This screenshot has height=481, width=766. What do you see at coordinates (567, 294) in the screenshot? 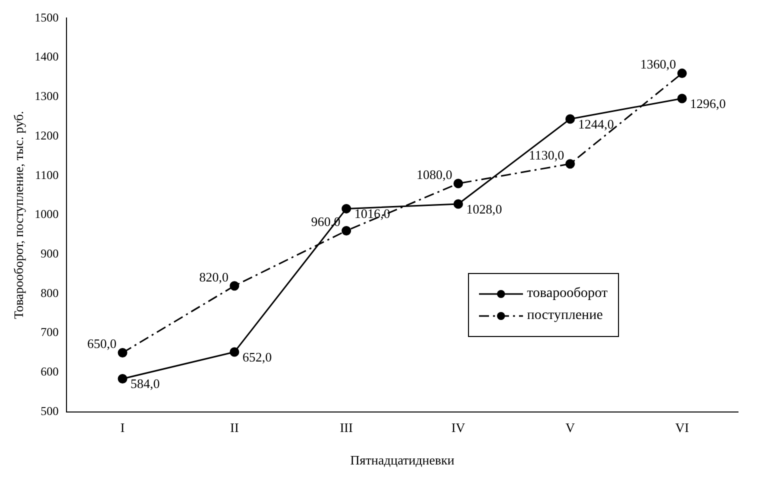
I see `legend-label: товарооборот` at bounding box center [567, 294].